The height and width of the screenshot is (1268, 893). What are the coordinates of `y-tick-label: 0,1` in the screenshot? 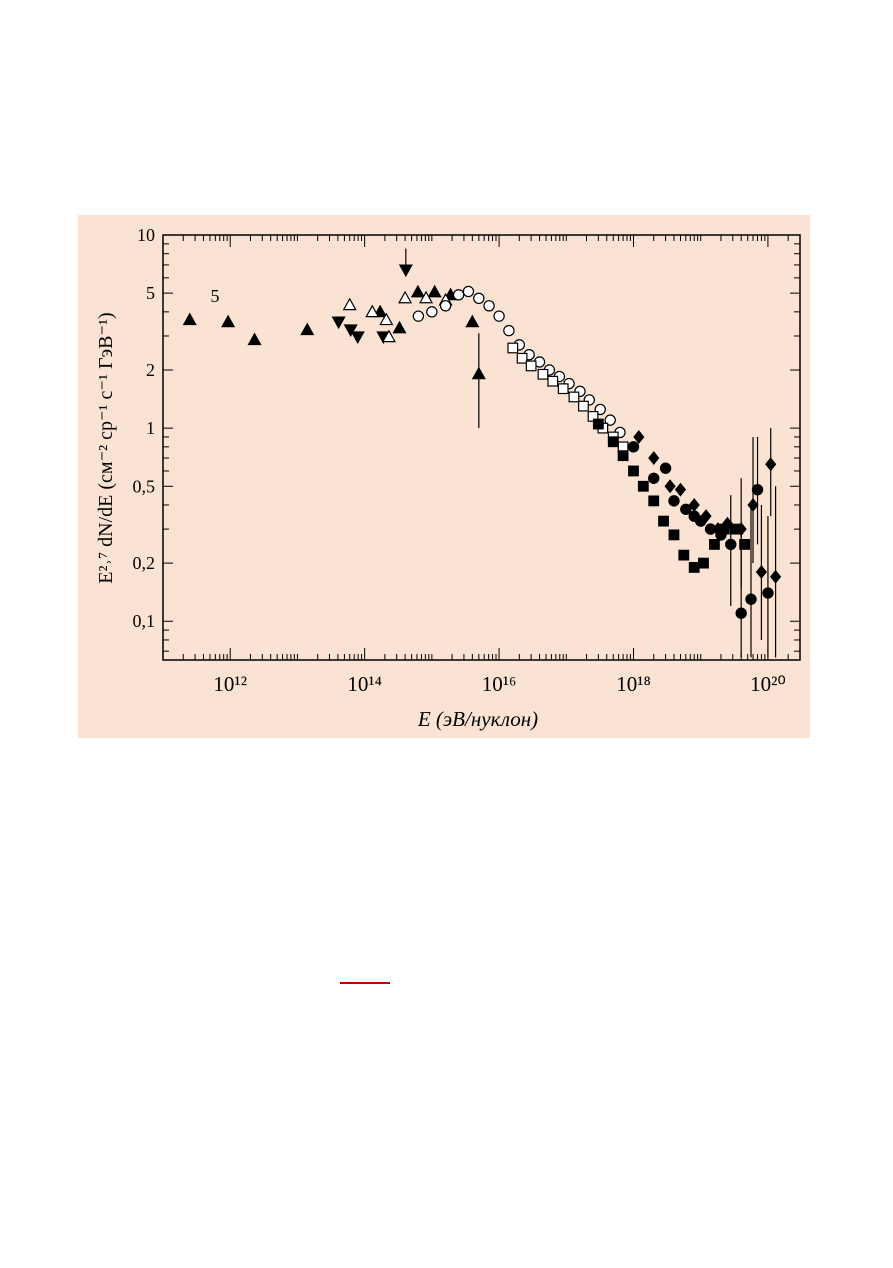 It's located at (144, 621).